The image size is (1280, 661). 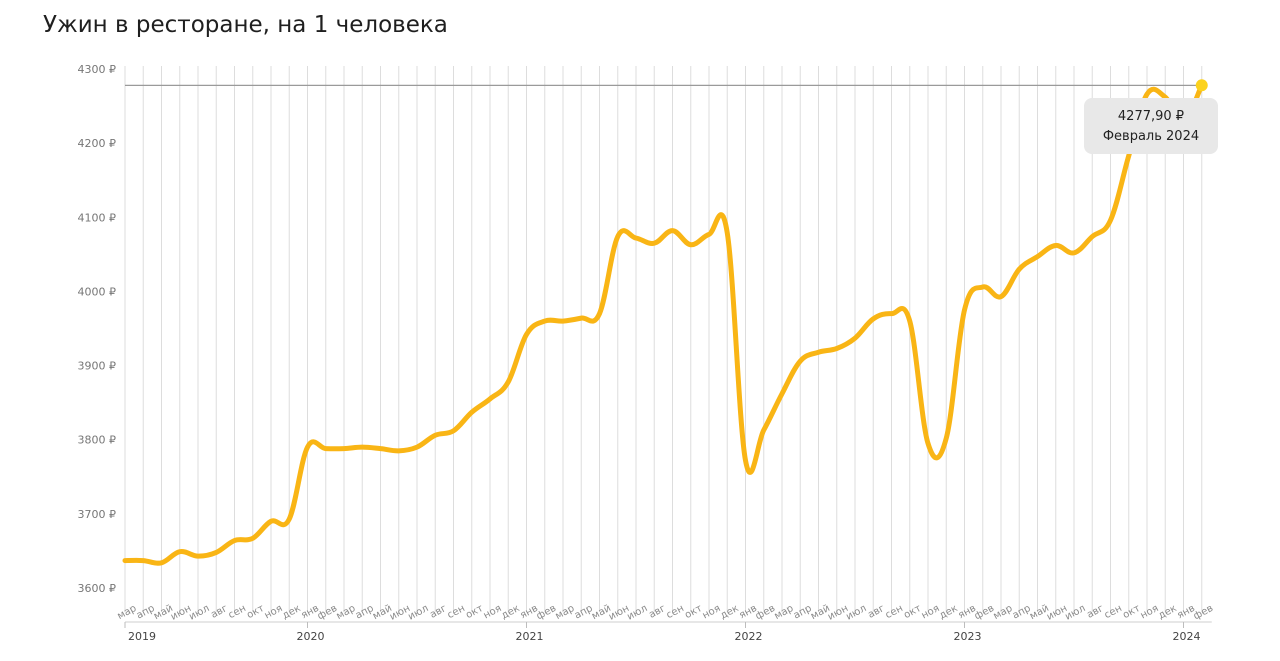 I want to click on year-label: 2019, so click(x=142, y=636).